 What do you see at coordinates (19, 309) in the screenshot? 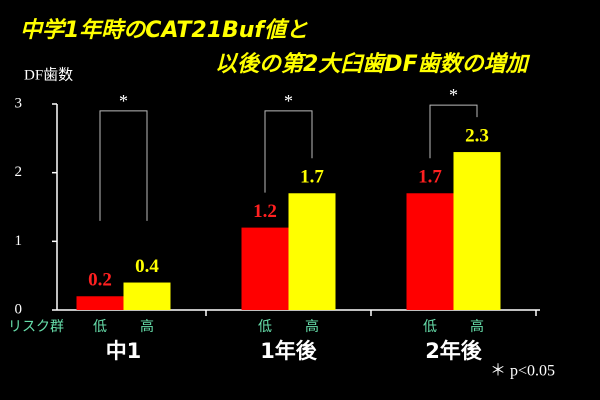
I see `y-tick-label: 0` at bounding box center [19, 309].